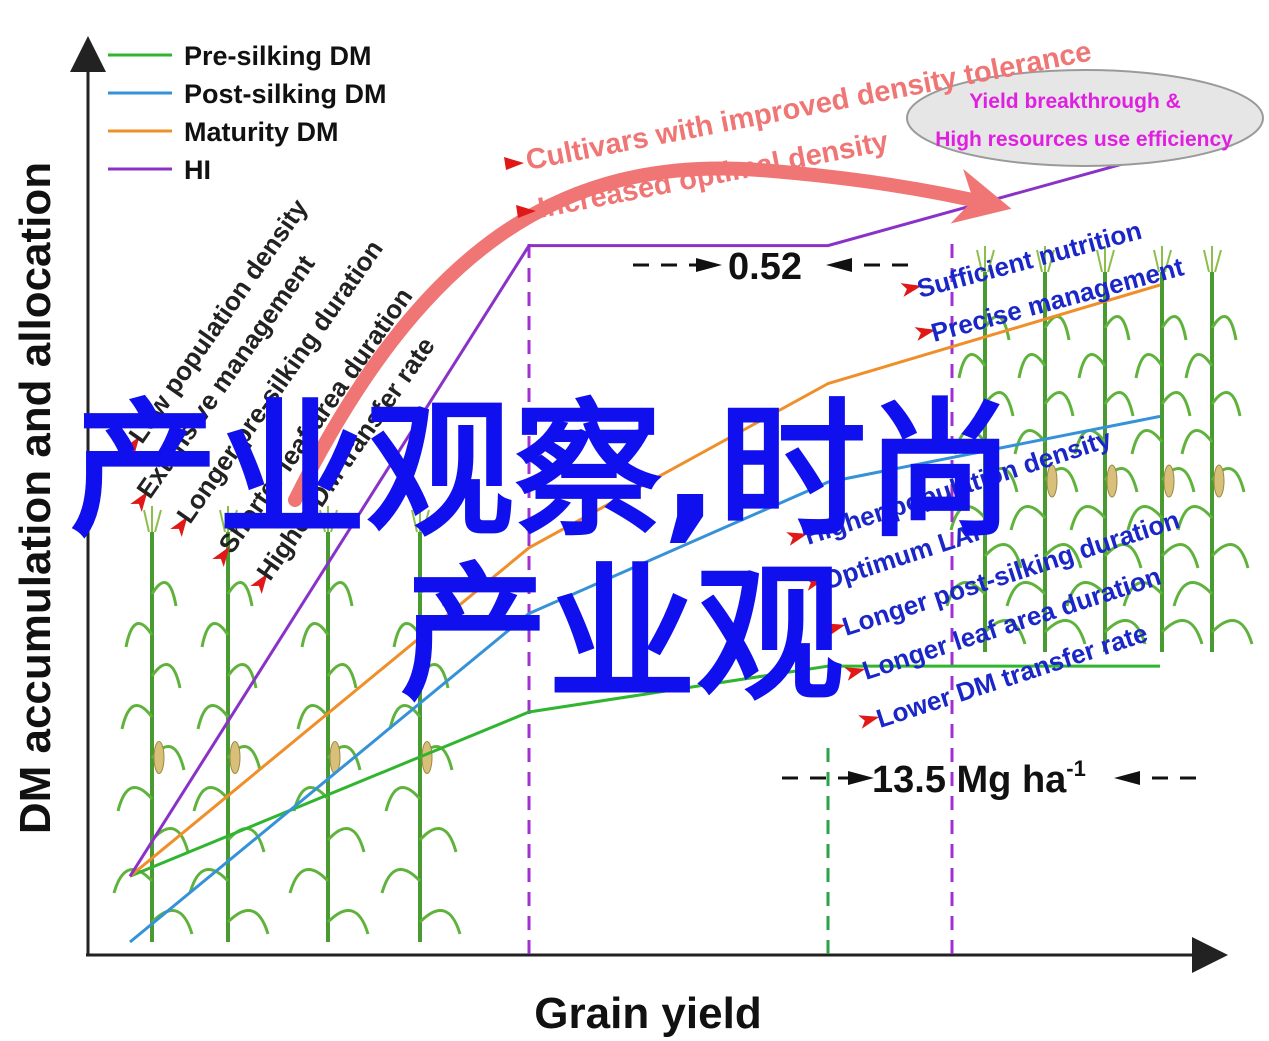 This screenshot has width=1269, height=1041. What do you see at coordinates (765, 267) in the screenshot?
I see `gap-hi-value: 0.52` at bounding box center [765, 267].